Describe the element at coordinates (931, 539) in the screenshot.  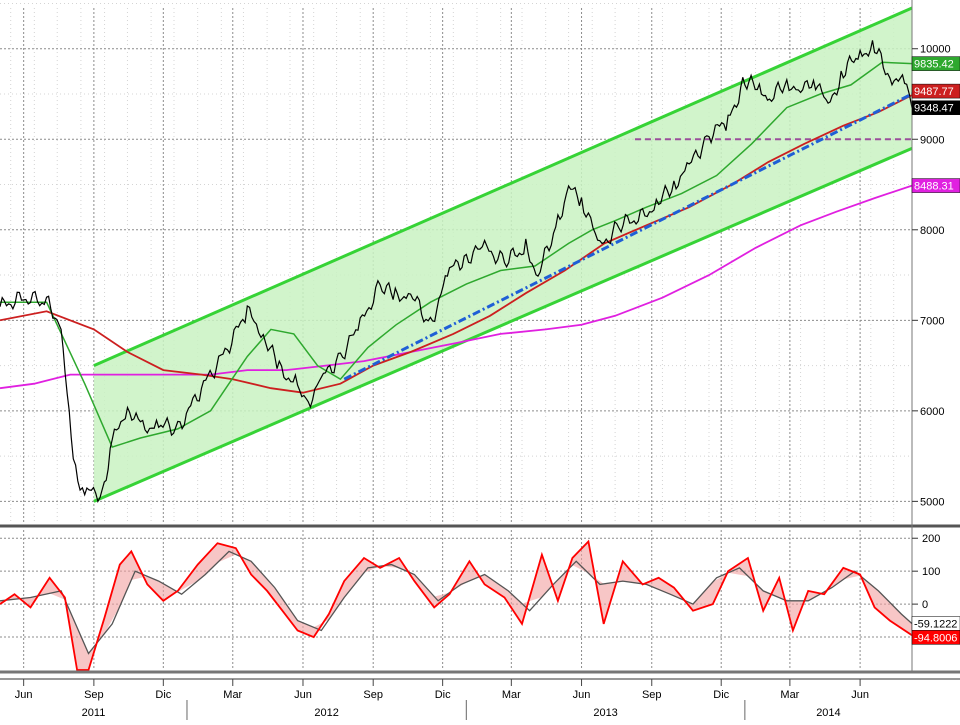
I see `osc-tick-label: 200` at that location.